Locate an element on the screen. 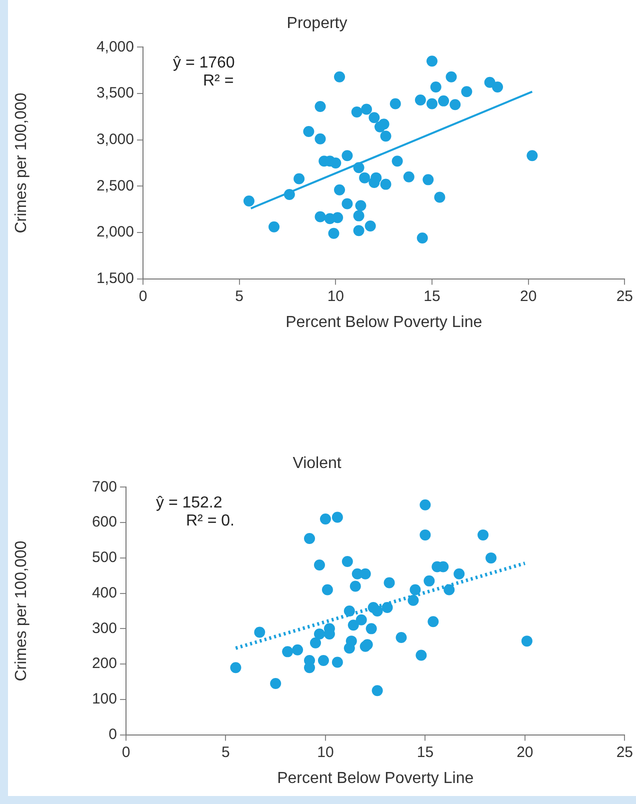  y-tick-label: 100 is located at coordinates (104, 699).